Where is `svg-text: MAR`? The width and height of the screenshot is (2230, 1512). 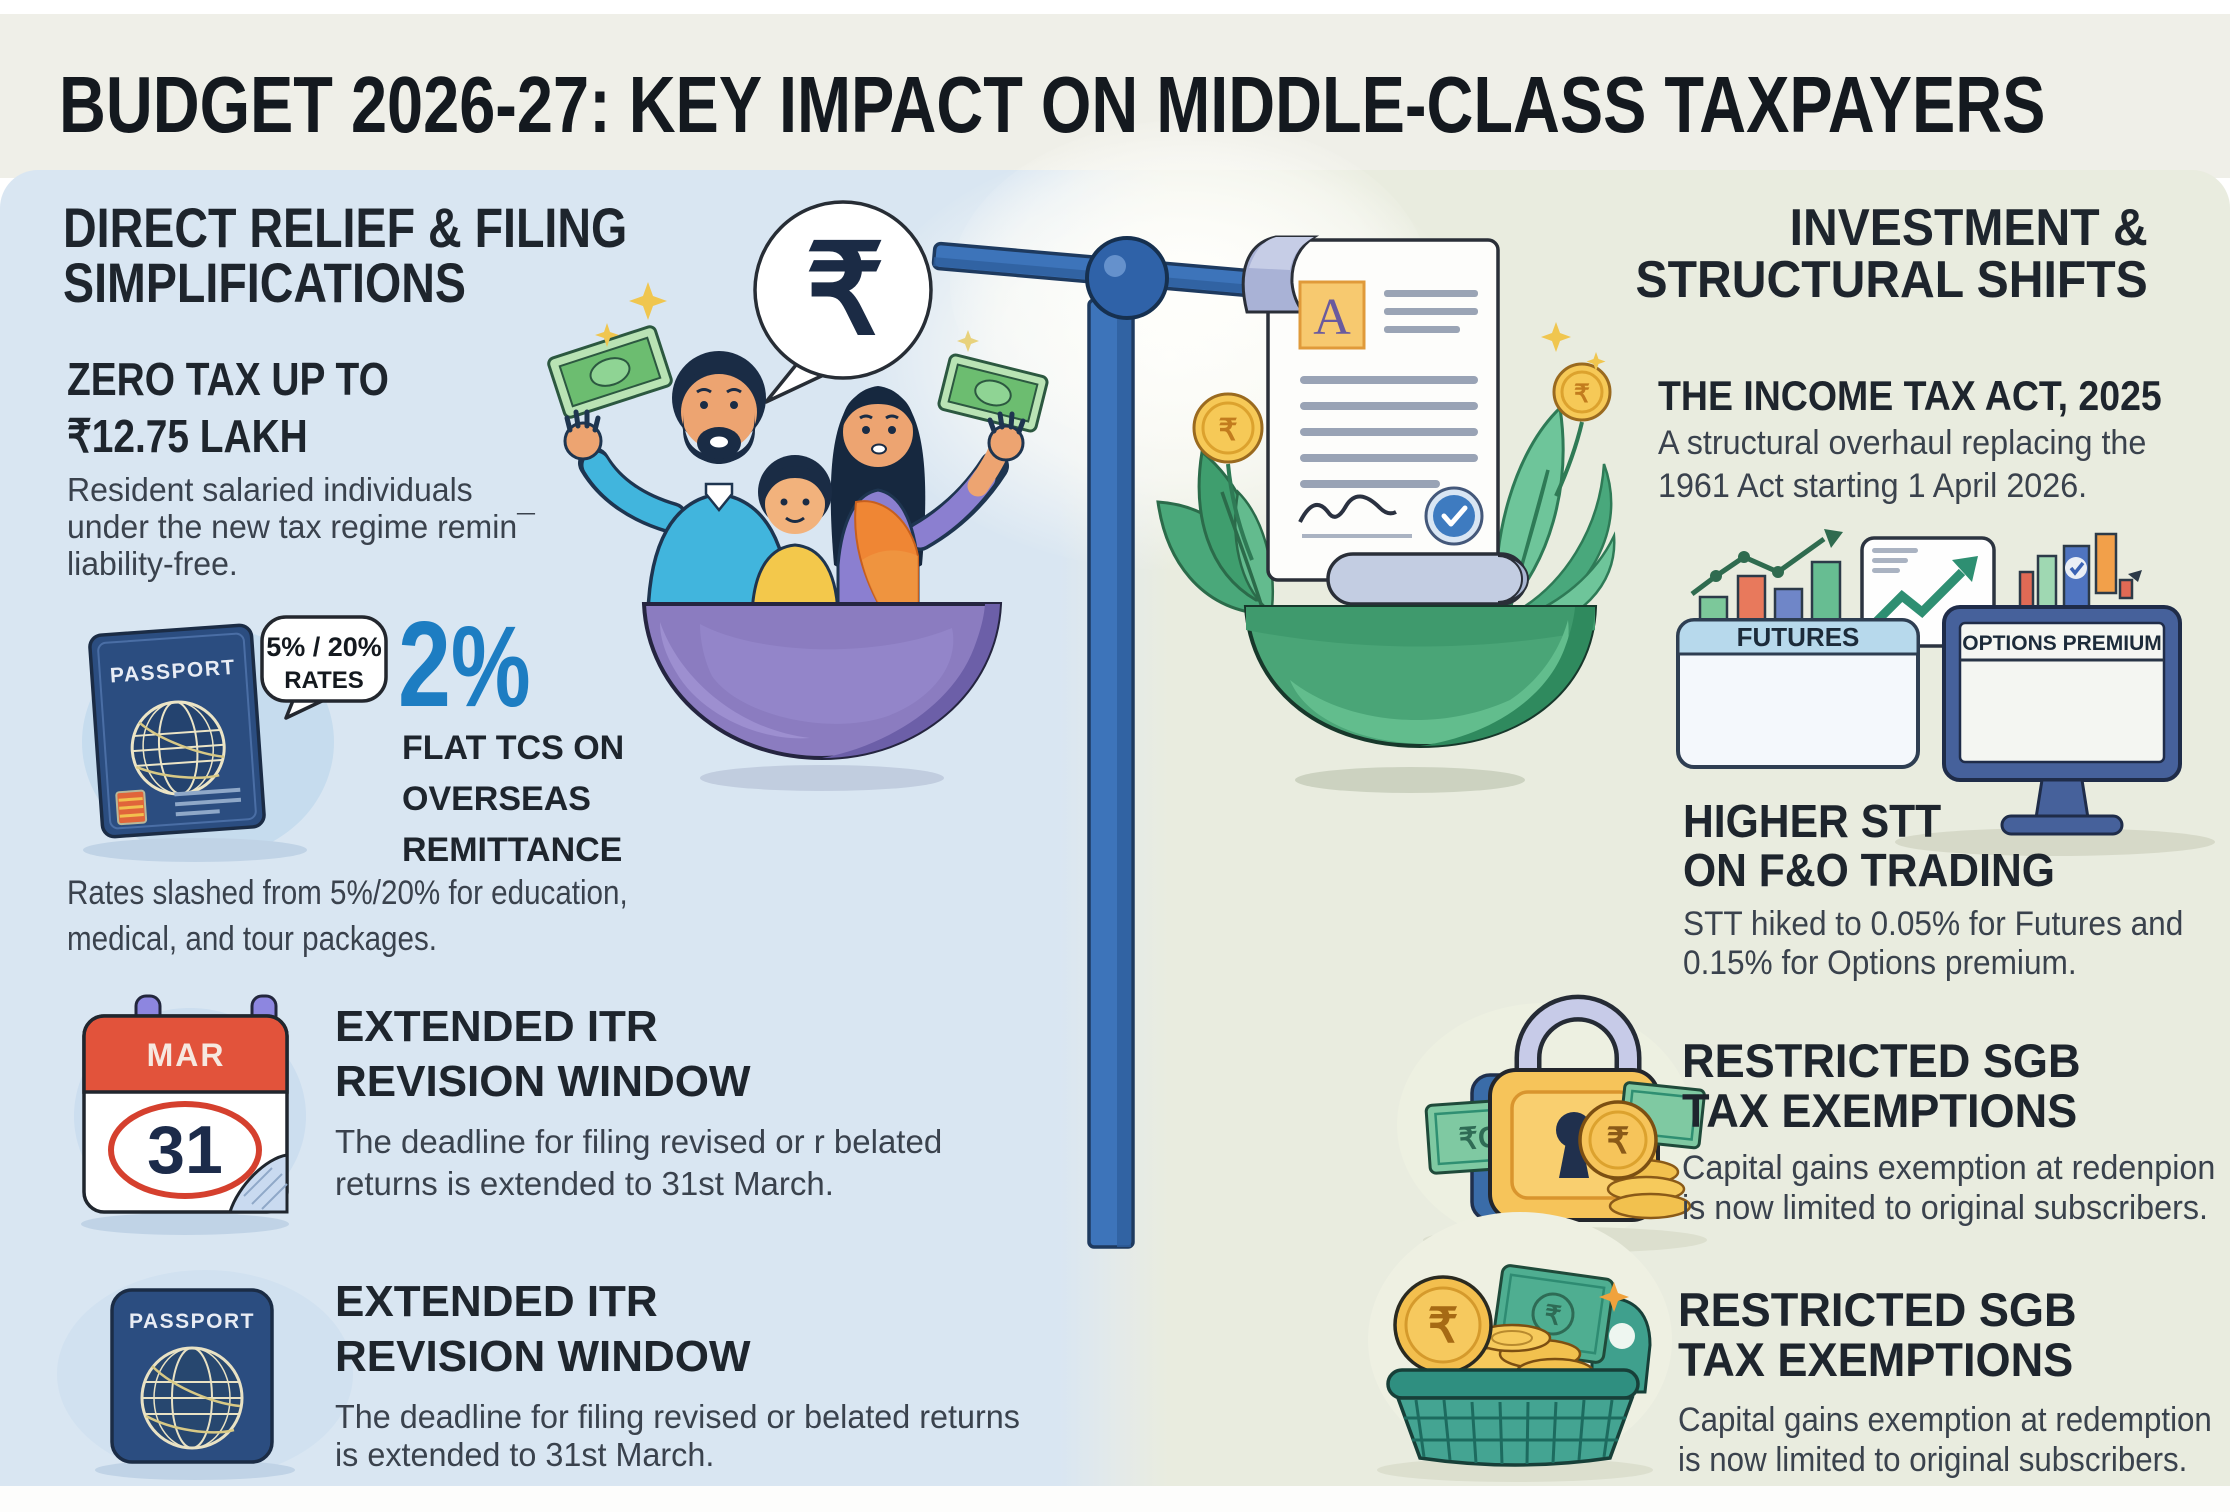 svg-text: MAR is located at coordinates (186, 1055).